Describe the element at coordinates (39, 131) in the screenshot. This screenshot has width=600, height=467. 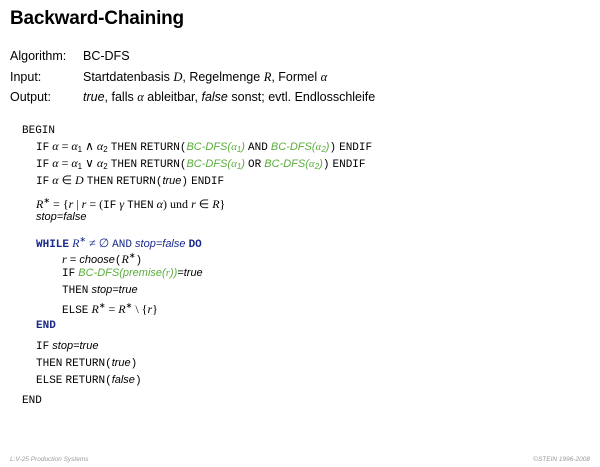
I see `code-begin: BEGIN` at that location.